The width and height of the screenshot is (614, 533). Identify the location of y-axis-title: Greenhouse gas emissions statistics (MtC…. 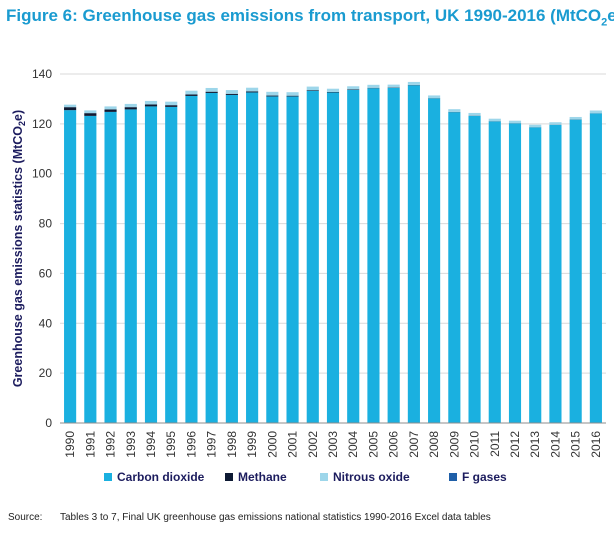
(19, 248).